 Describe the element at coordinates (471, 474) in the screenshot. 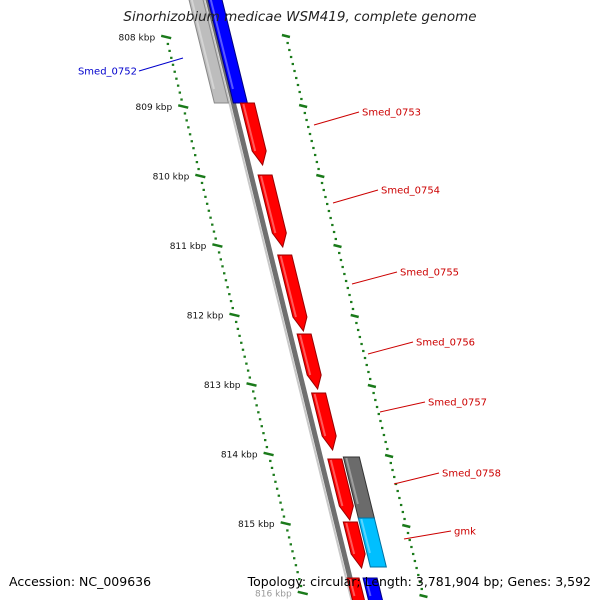

I see `gene-label-smed-0758: Smed_0758` at that location.